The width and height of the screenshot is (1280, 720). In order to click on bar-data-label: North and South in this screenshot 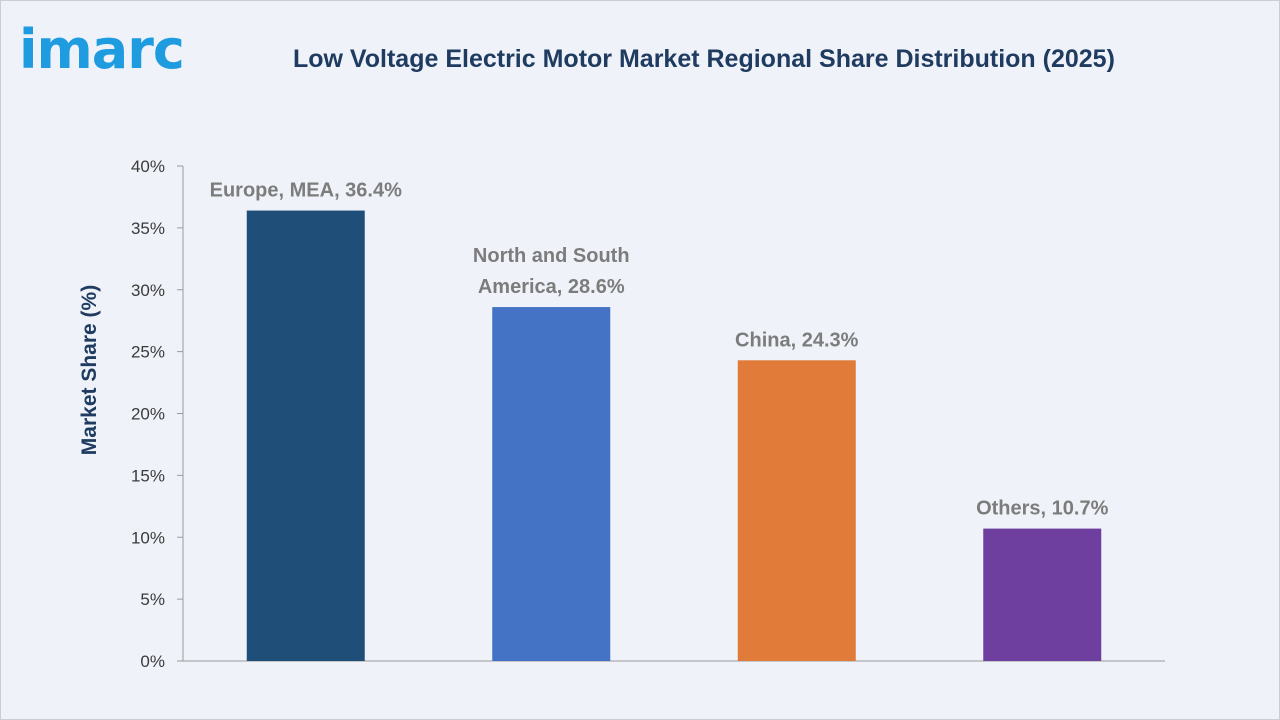, I will do `click(551, 256)`.